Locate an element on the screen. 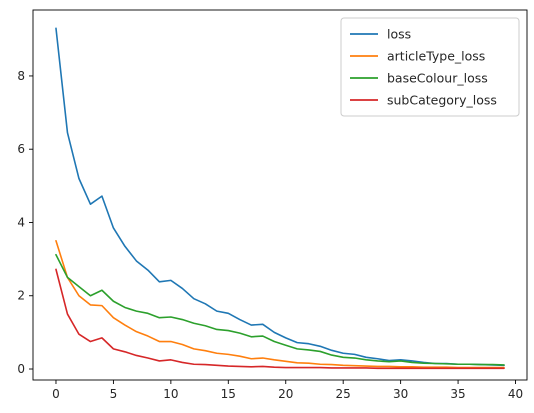 Image resolution: width=534 pixels, height=413 pixels. x-tick-label: 5 is located at coordinates (114, 394).